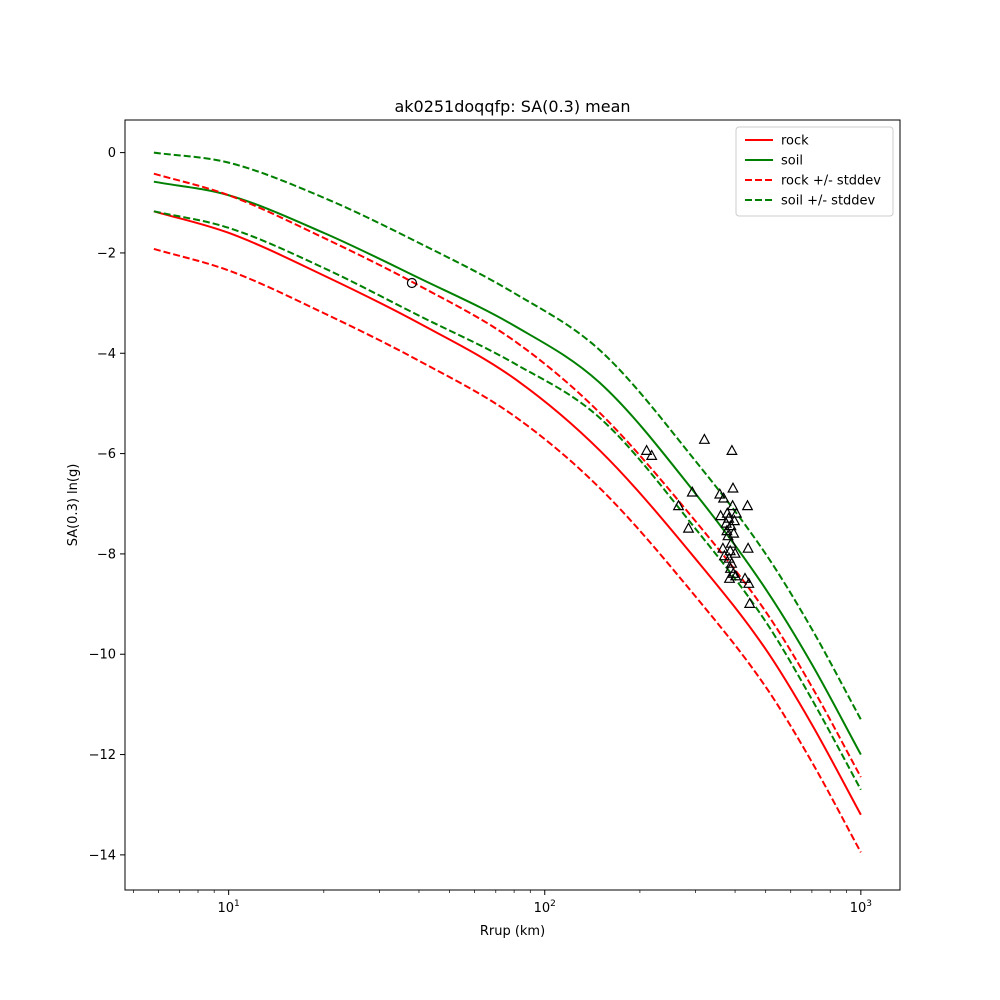 This screenshot has height=1000, width=1000. What do you see at coordinates (102, 855) in the screenshot?
I see `y-tick-label: −14` at bounding box center [102, 855].